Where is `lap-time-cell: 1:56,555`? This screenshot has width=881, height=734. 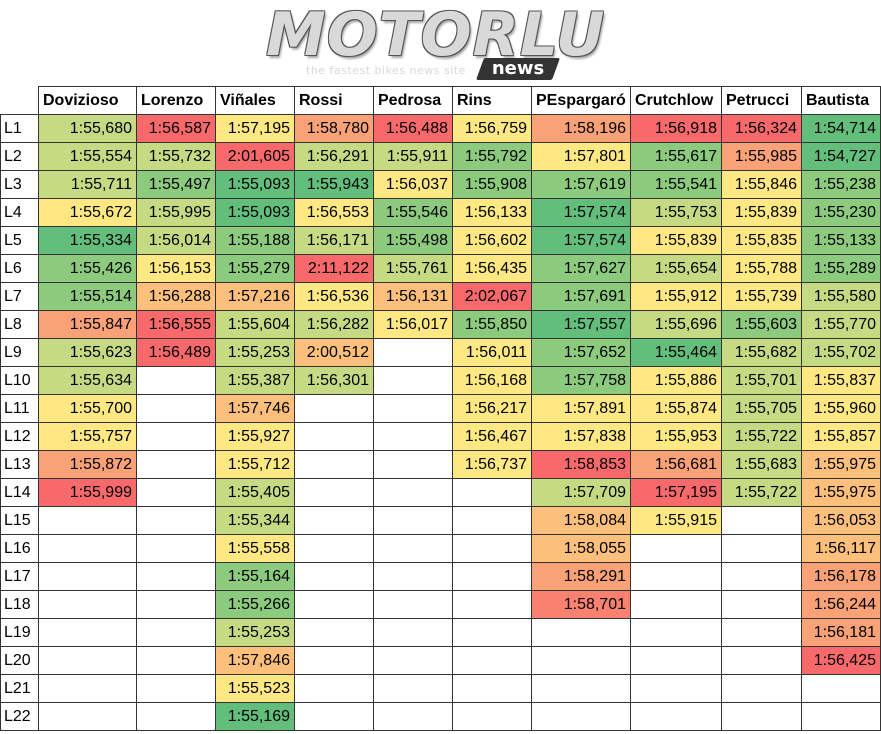
lap-time-cell: 1:56,555 is located at coordinates (176, 324).